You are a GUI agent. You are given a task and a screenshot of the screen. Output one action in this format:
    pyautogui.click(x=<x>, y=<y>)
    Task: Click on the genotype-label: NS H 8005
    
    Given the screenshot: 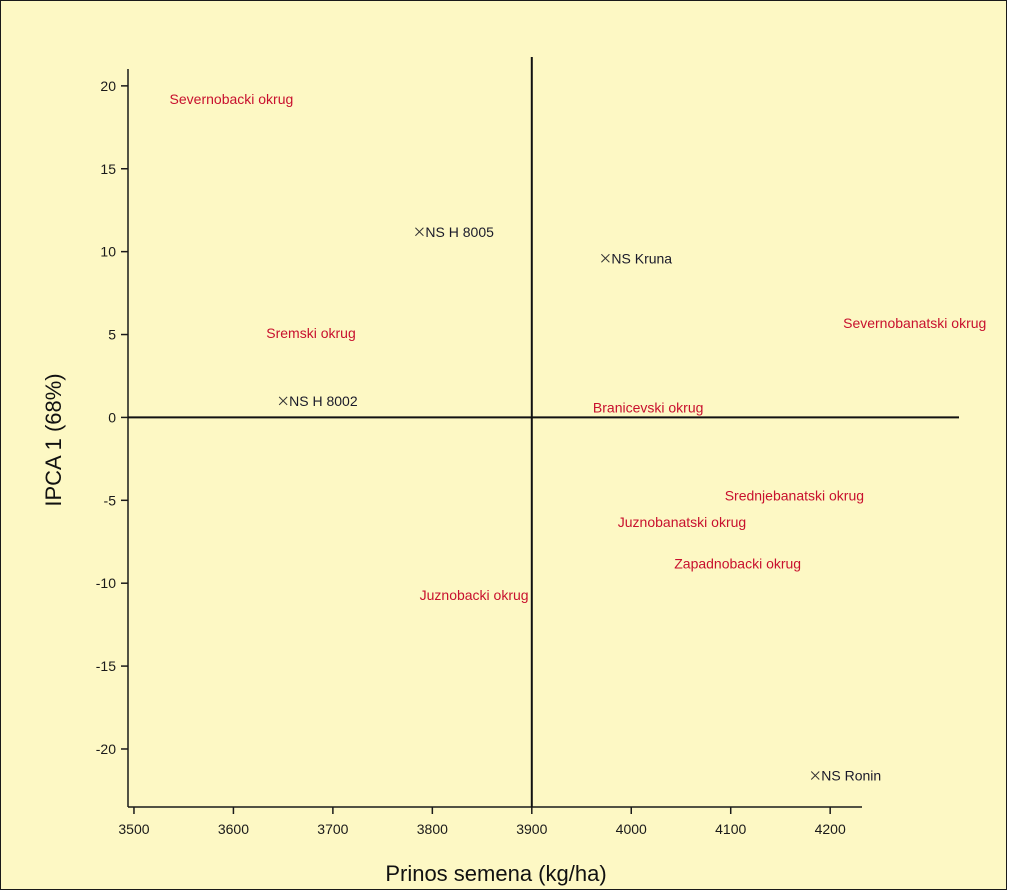 What is the action you would take?
    pyautogui.click(x=459, y=232)
    